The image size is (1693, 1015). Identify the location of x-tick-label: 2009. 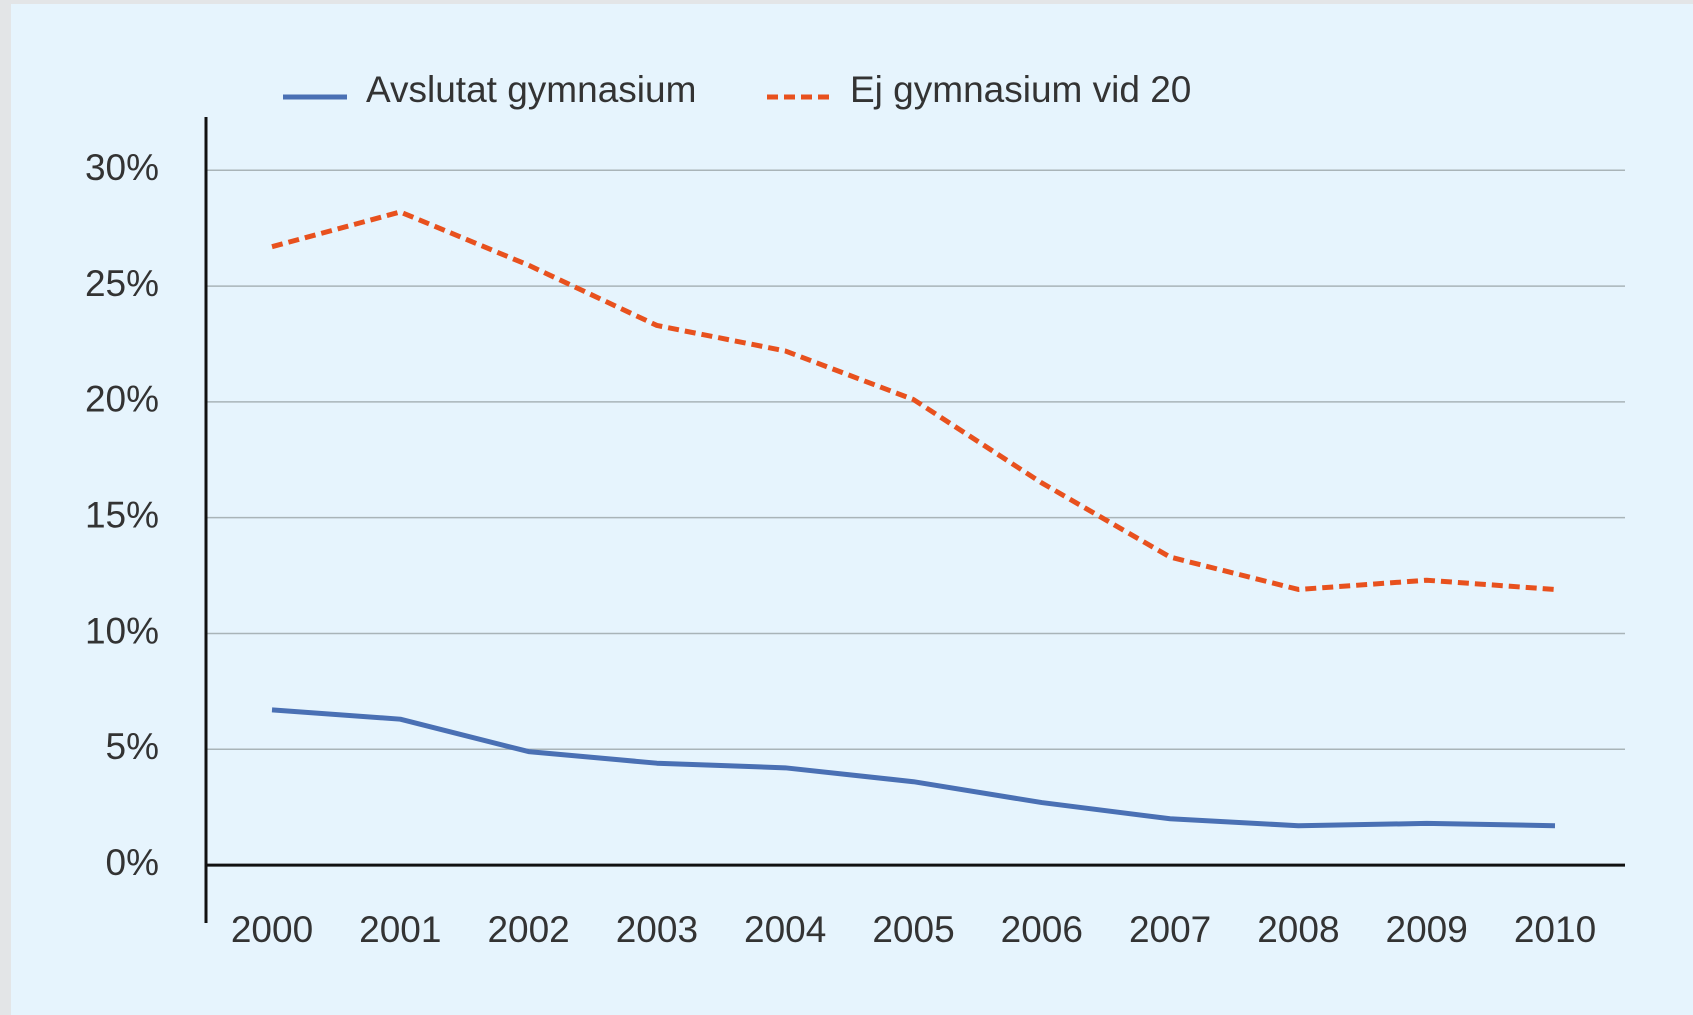
(1427, 929).